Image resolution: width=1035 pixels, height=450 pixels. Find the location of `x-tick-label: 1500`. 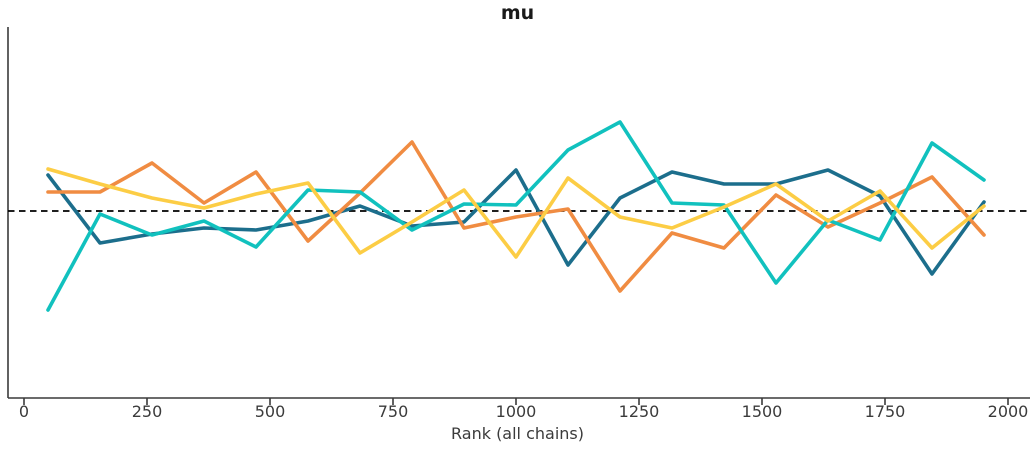

x-tick-label: 1500 is located at coordinates (762, 411).